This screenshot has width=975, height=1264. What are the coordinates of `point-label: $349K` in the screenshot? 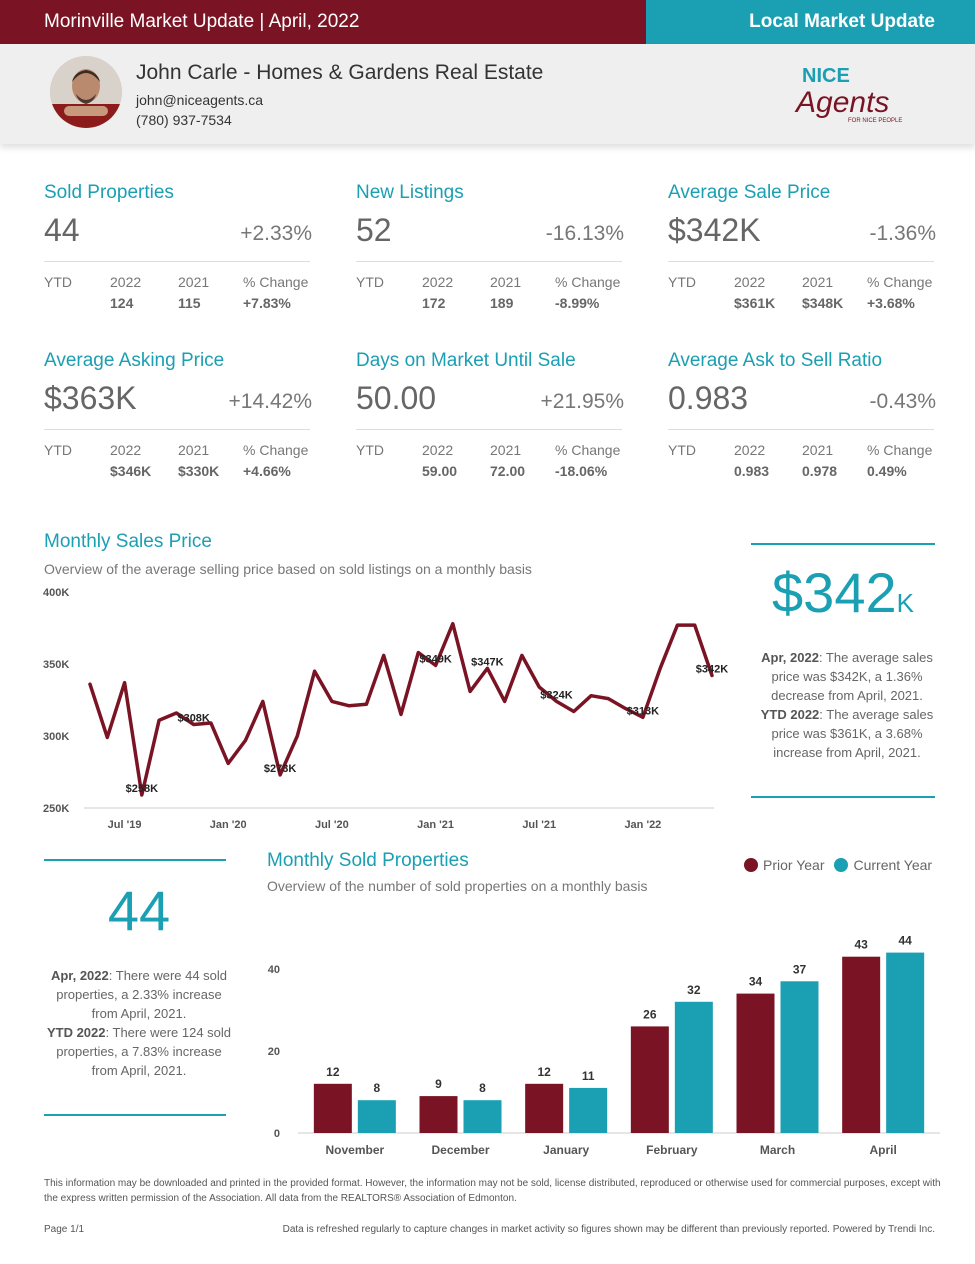 It's located at (435, 659).